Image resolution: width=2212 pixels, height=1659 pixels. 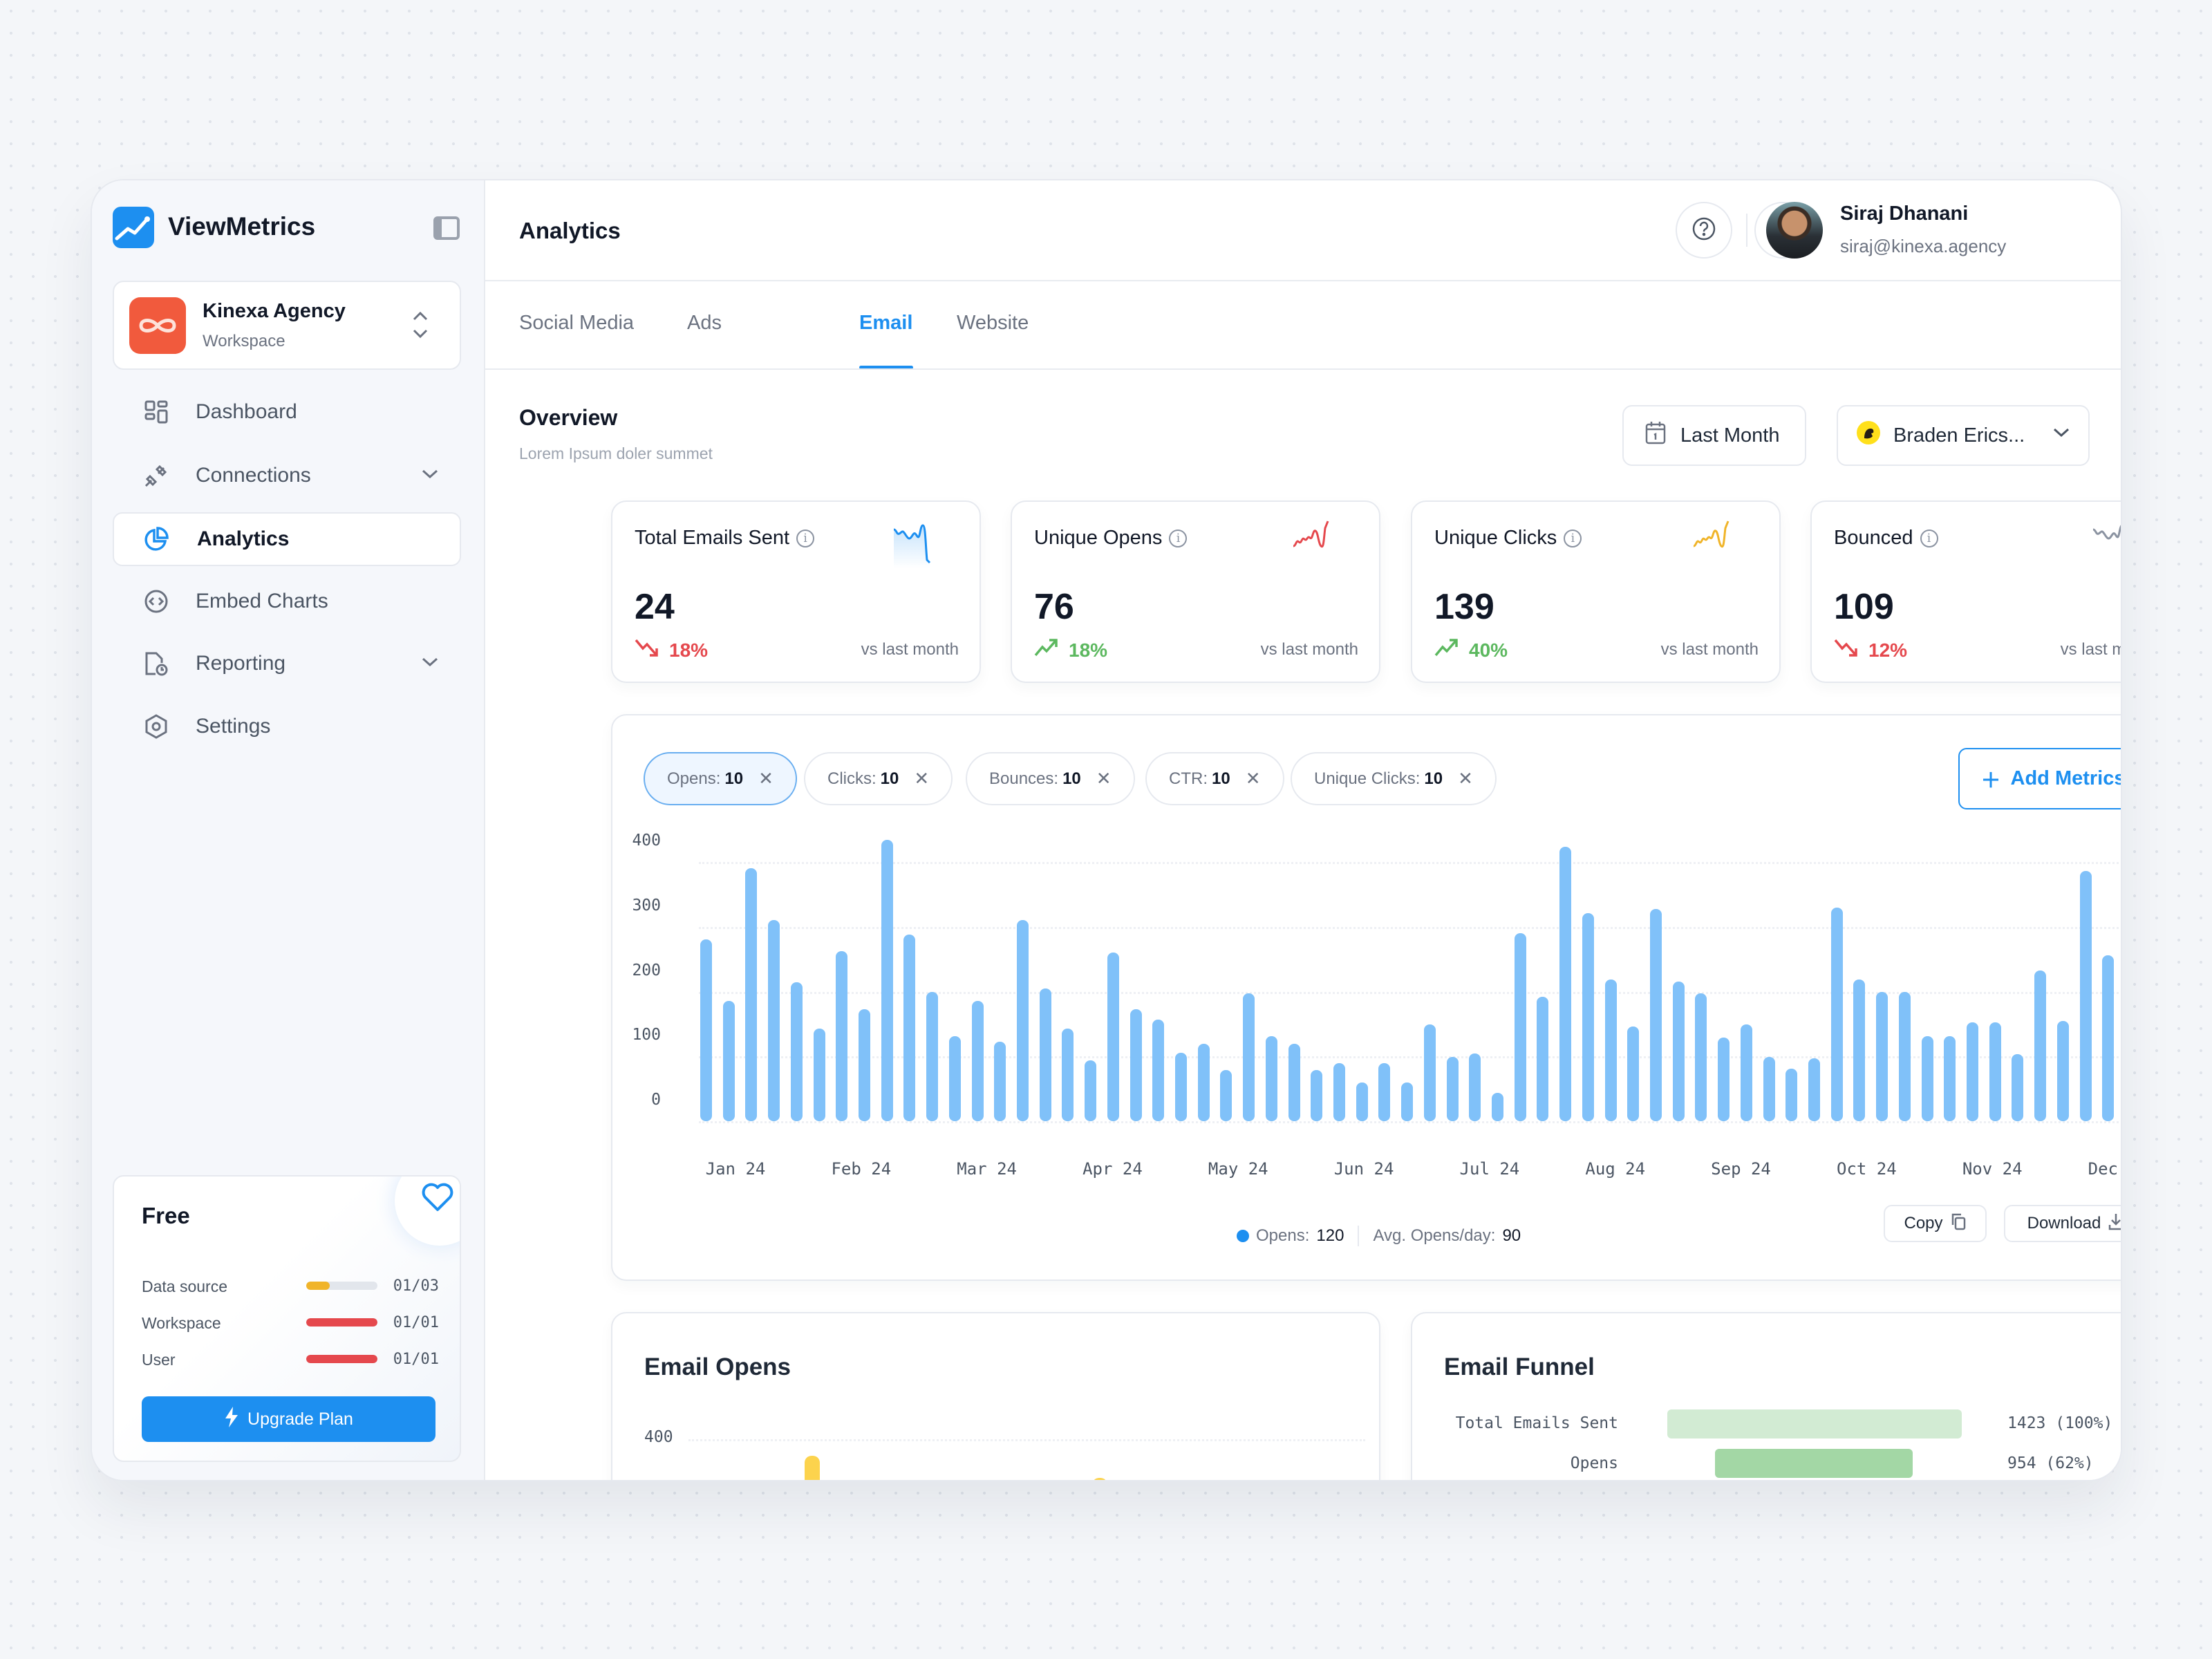 What do you see at coordinates (243, 538) in the screenshot?
I see `sidebar-item-label: Analytics` at bounding box center [243, 538].